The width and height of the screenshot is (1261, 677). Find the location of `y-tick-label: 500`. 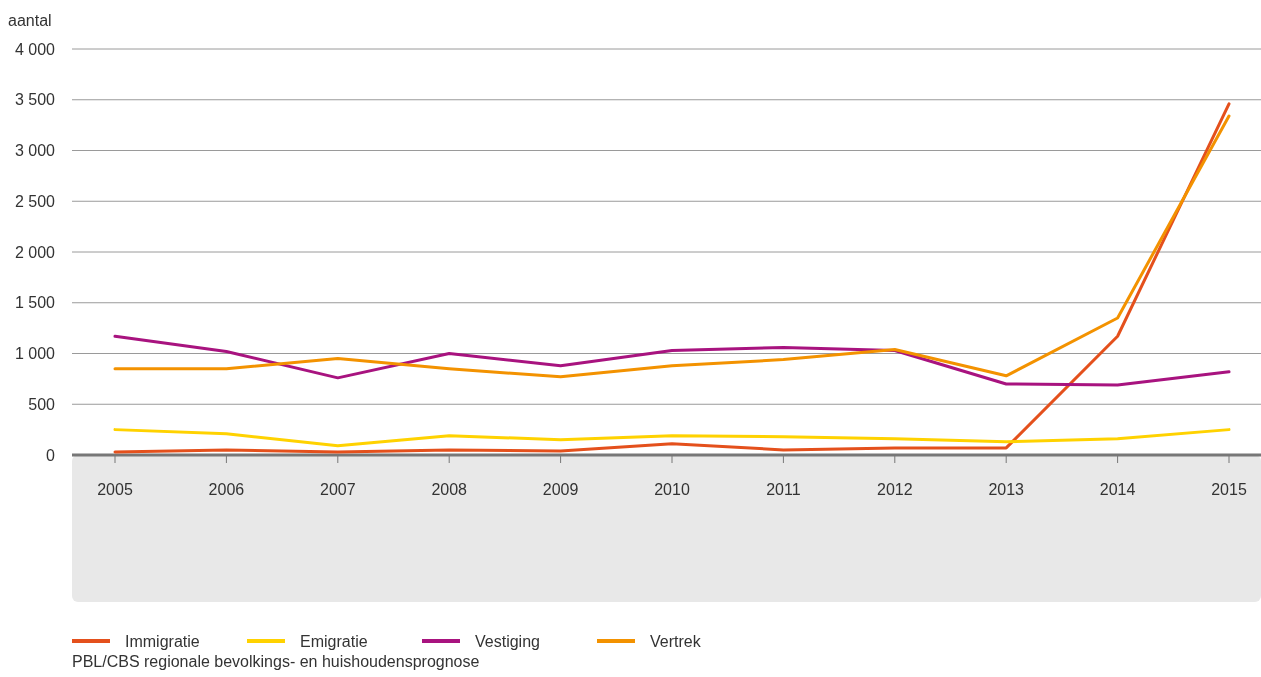

y-tick-label: 500 is located at coordinates (42, 404).